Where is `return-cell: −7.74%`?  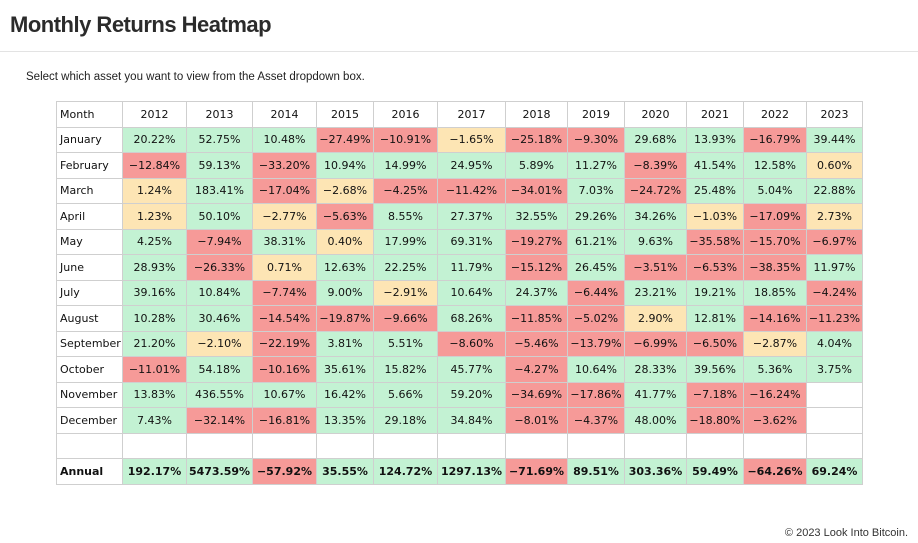
return-cell: −7.74% is located at coordinates (284, 292).